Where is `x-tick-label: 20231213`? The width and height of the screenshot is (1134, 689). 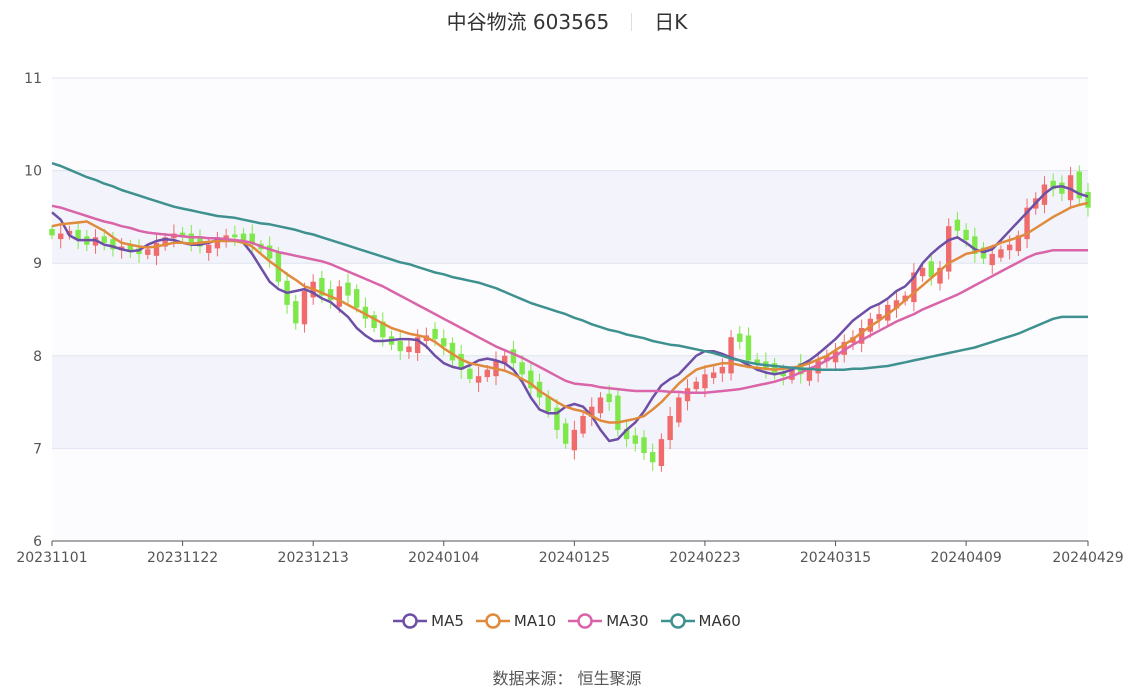
x-tick-label: 20231213 is located at coordinates (313, 558).